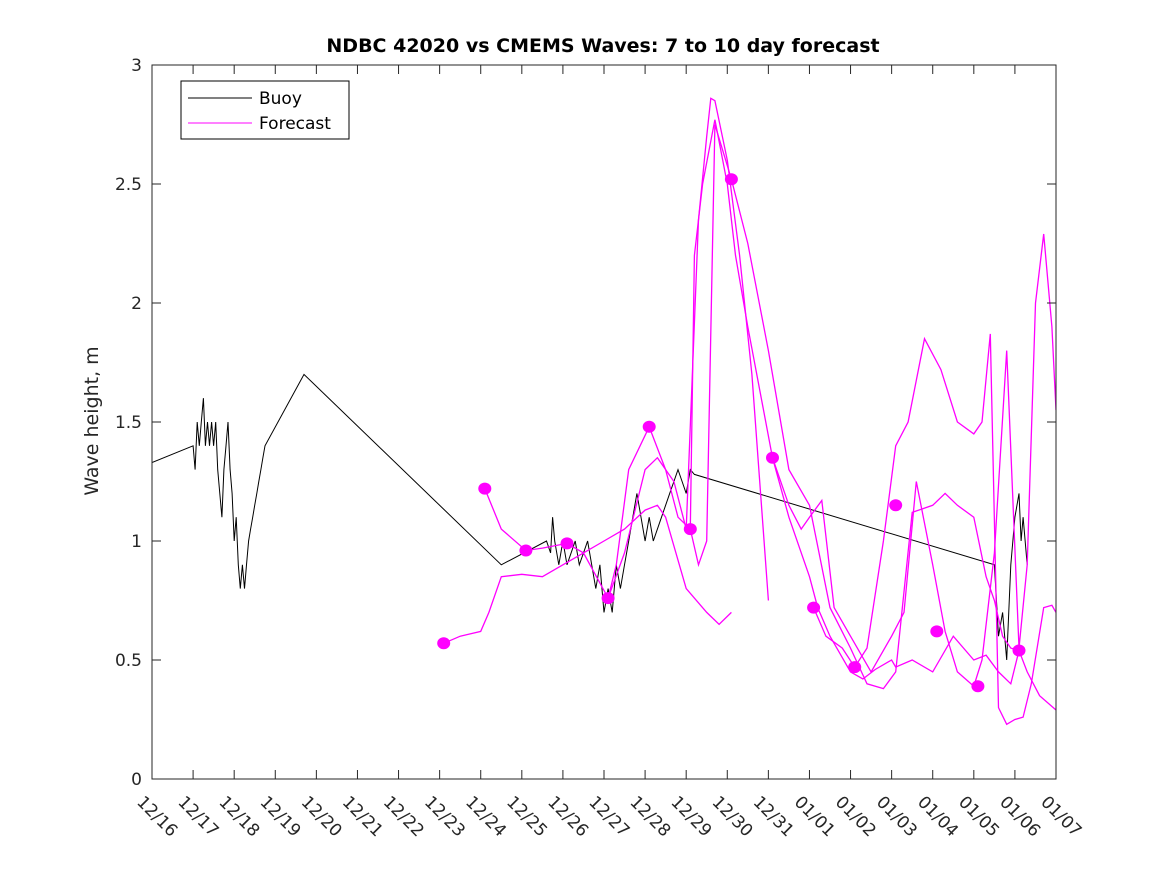  I want to click on y-tick-label: 2.5, so click(128, 185).